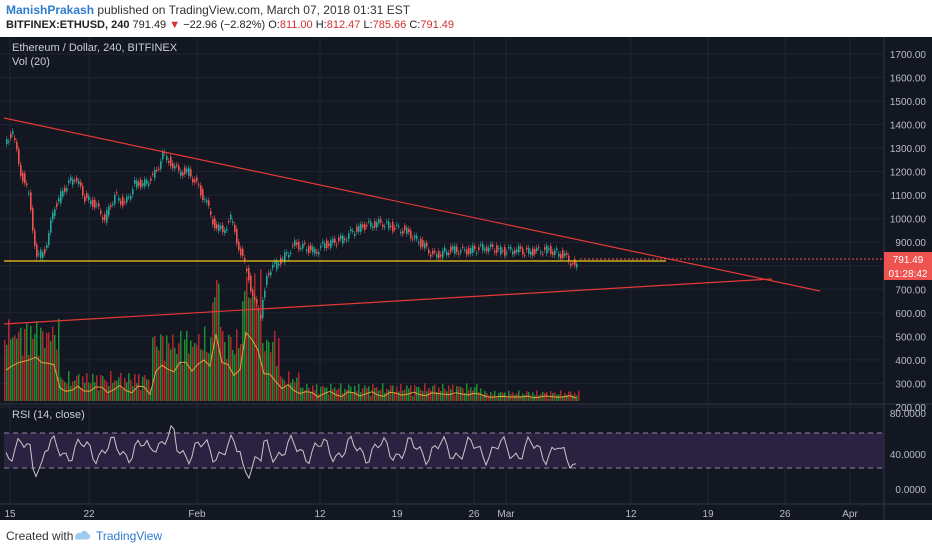 Image resolution: width=932 pixels, height=550 pixels. Describe the element at coordinates (95, 48) in the screenshot. I see `chart-title: Ethereum / Dollar, 240, BITFINEX` at that location.